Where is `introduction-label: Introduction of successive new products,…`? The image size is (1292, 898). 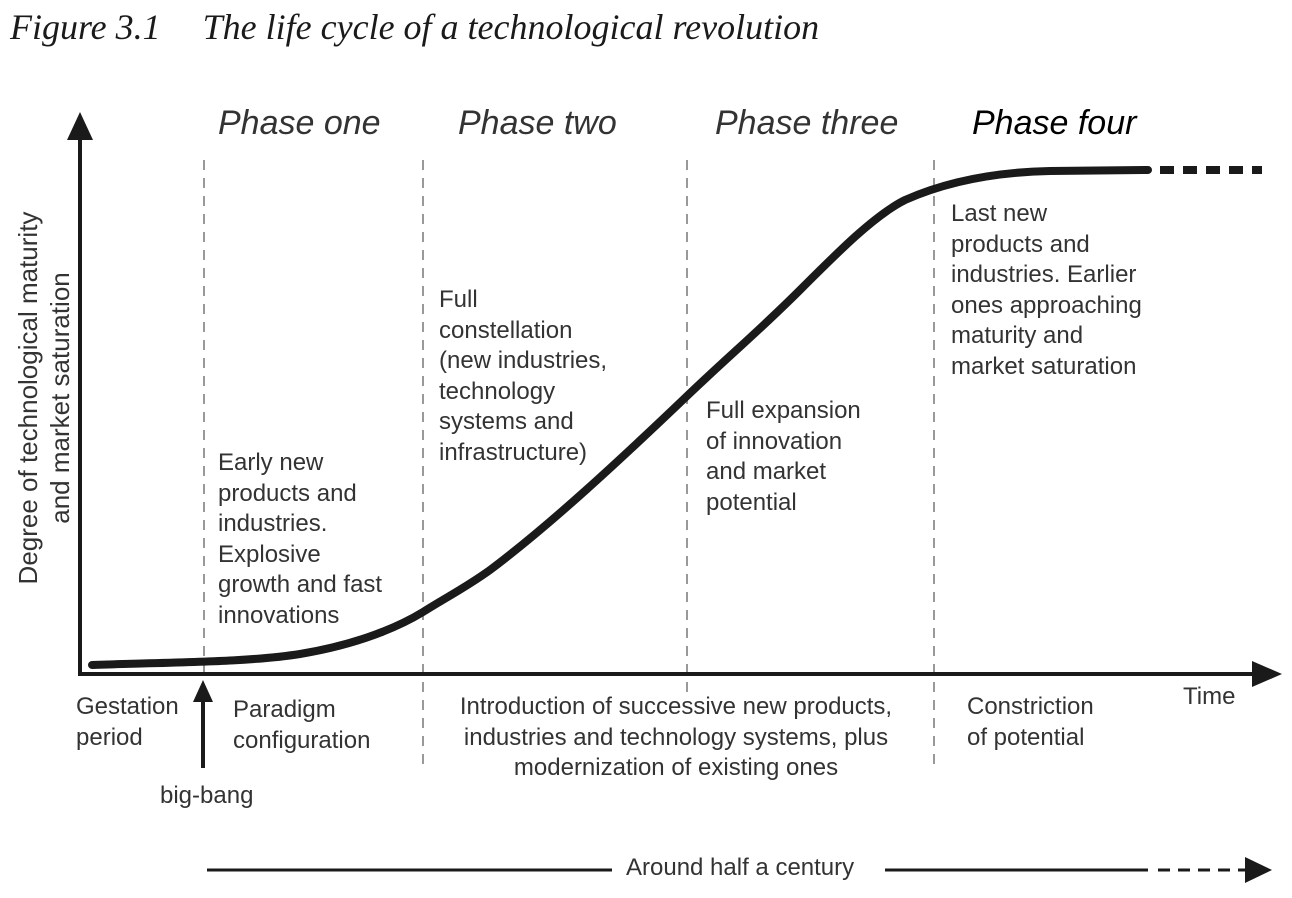 introduction-label: Introduction of successive new products,… is located at coordinates (676, 737).